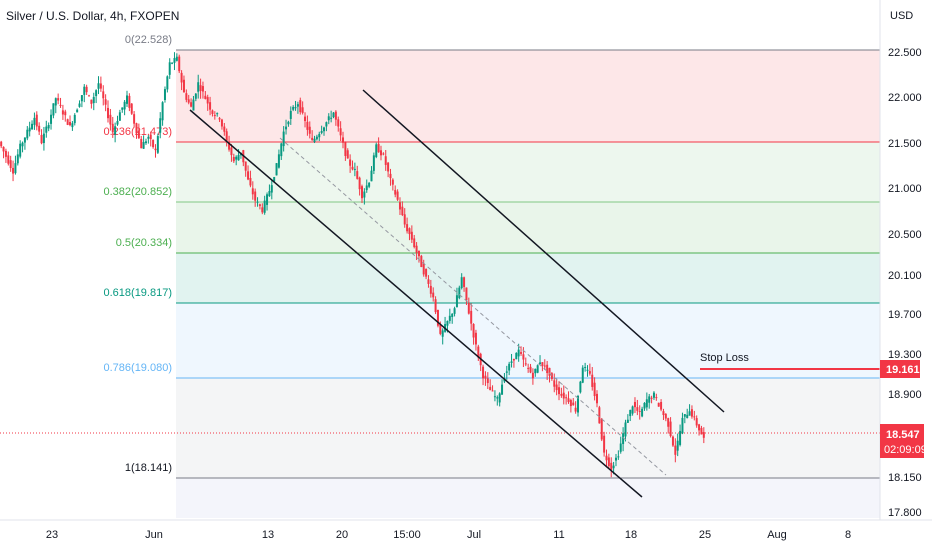  I want to click on x-tick-6: 11, so click(558, 535).